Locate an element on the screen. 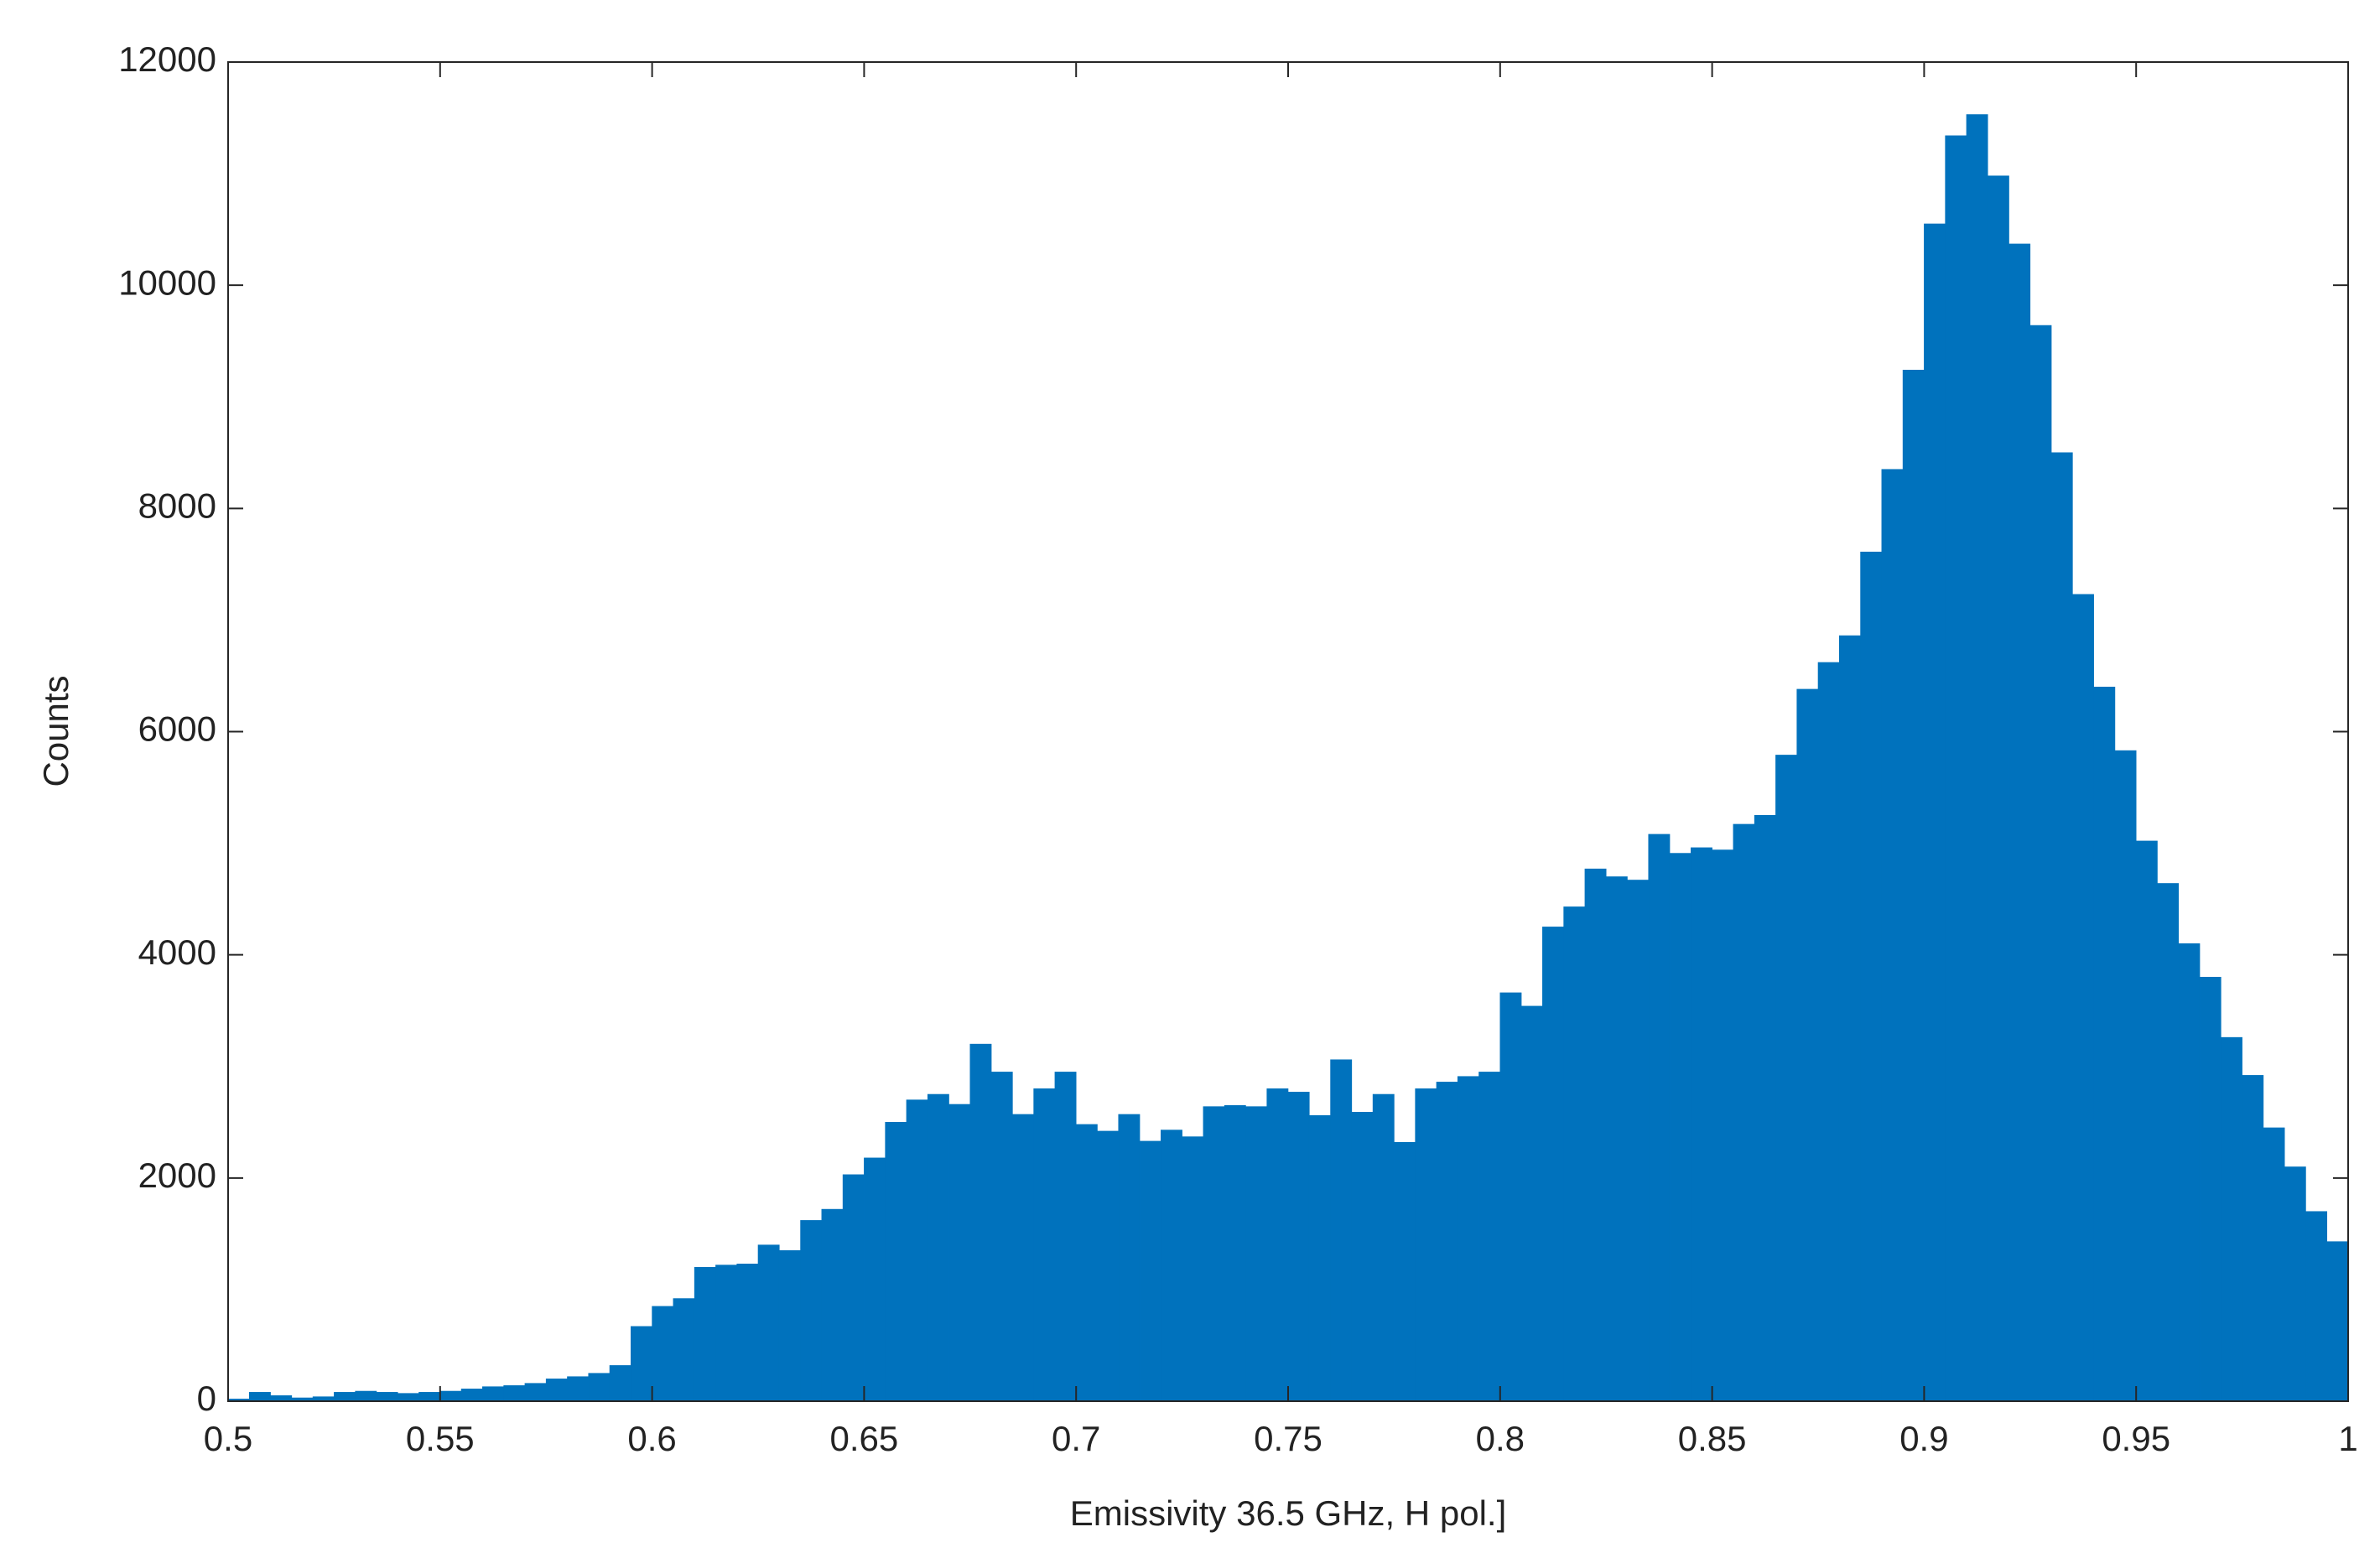  y-tick-label: 4000 is located at coordinates (177, 952).